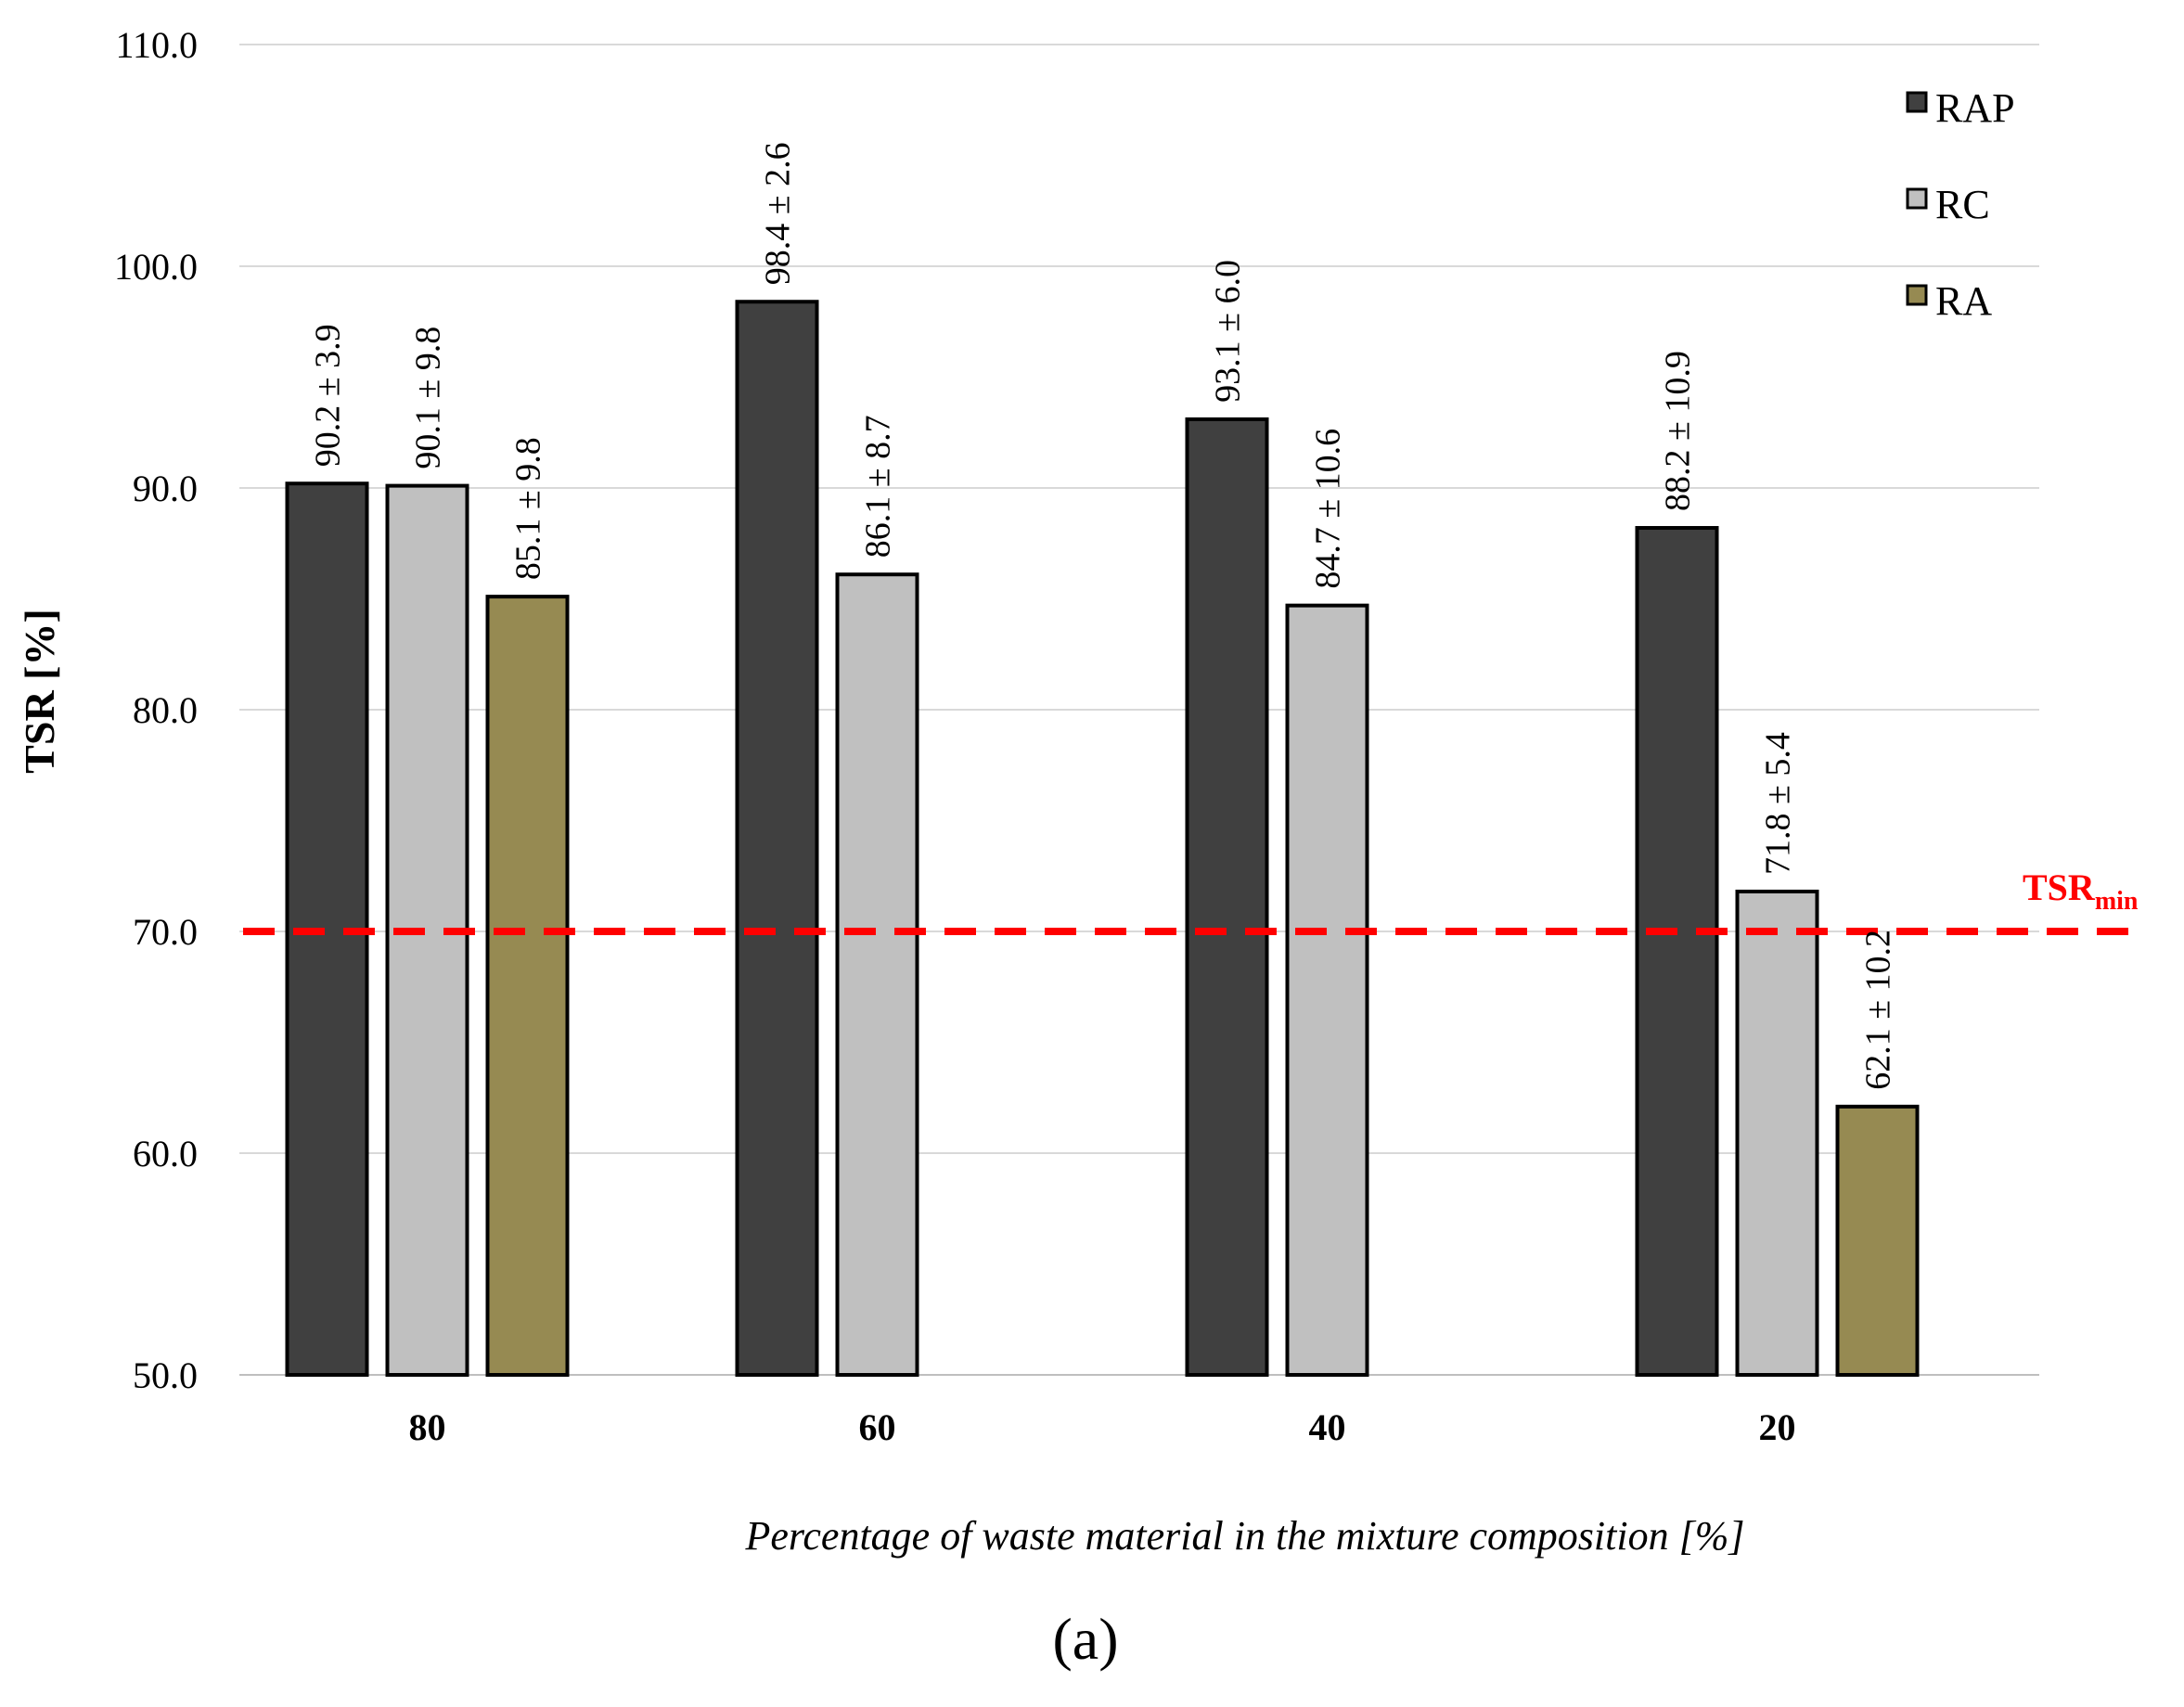  Describe the element at coordinates (878, 486) in the screenshot. I see `data-label: 86.1 ± 8.7` at that location.